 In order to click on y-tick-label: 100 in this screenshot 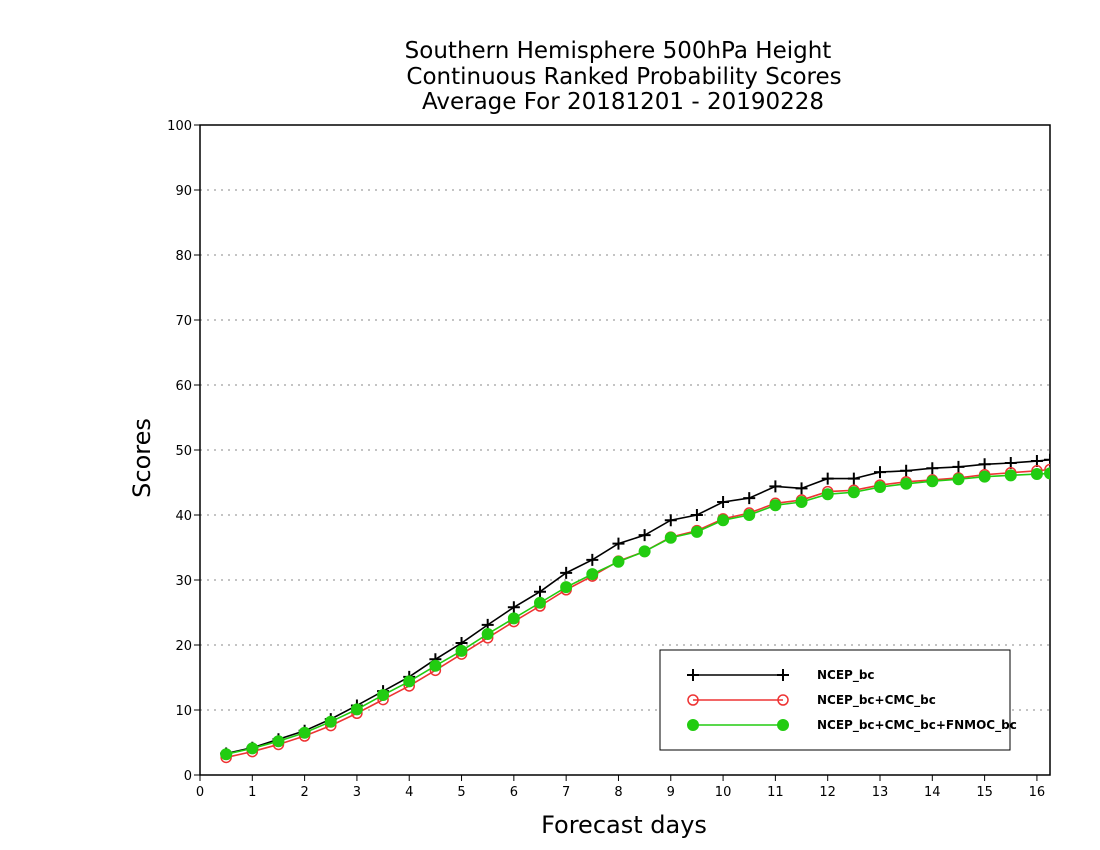, I will do `click(179, 126)`.